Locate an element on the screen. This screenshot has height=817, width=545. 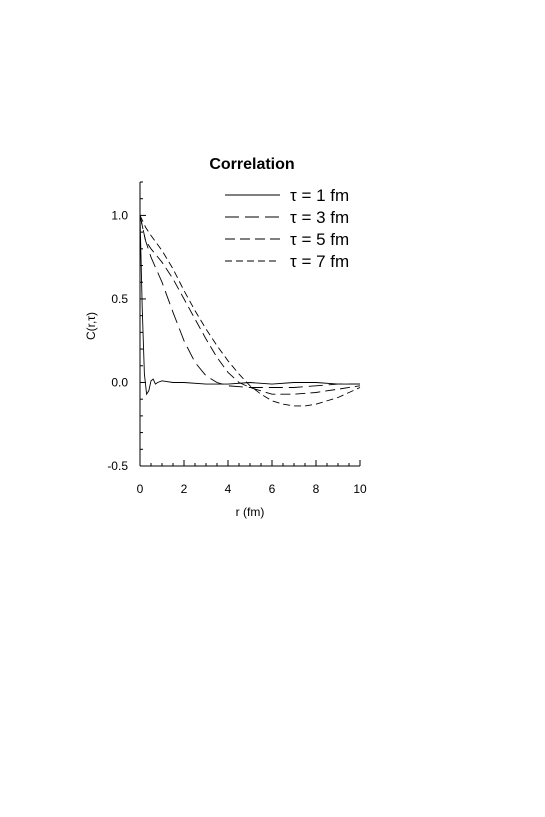
x-tick-label: 4 is located at coordinates (228, 489).